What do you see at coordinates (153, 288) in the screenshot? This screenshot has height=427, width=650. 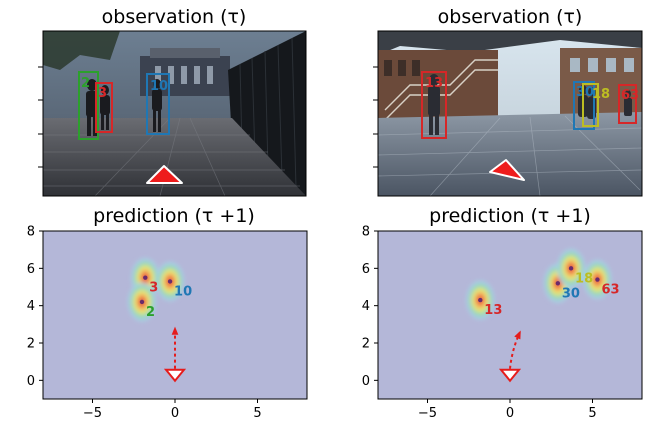 I see `predicted-track-label: 3` at bounding box center [153, 288].